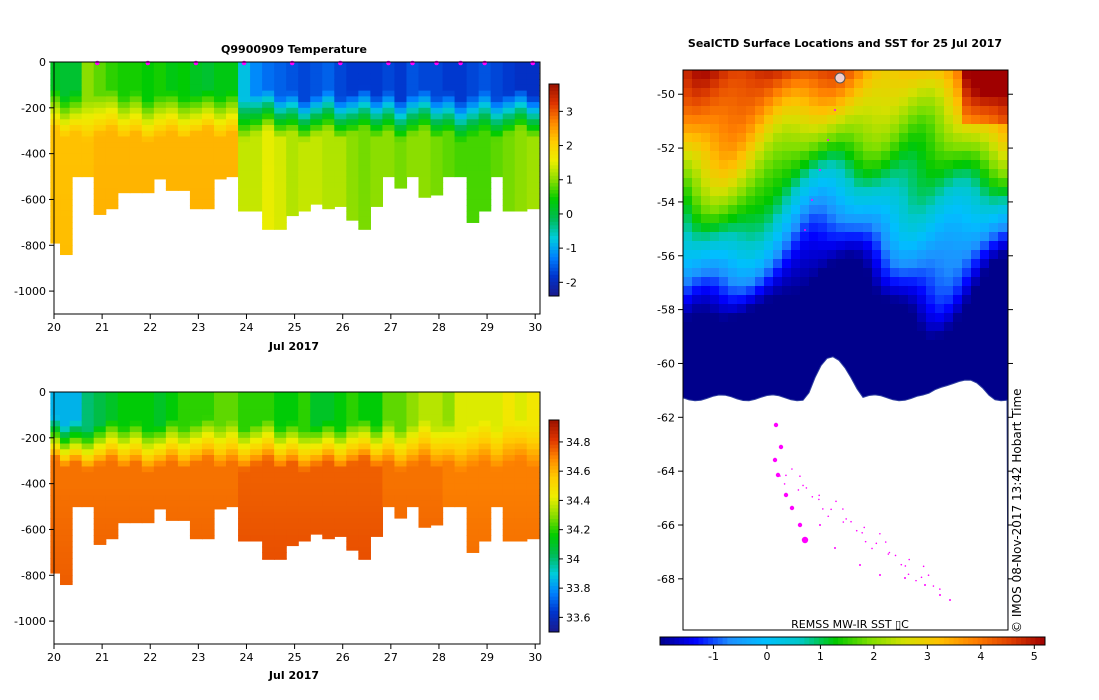  I want to click on y-tick-label: -800, so click(33, 245).